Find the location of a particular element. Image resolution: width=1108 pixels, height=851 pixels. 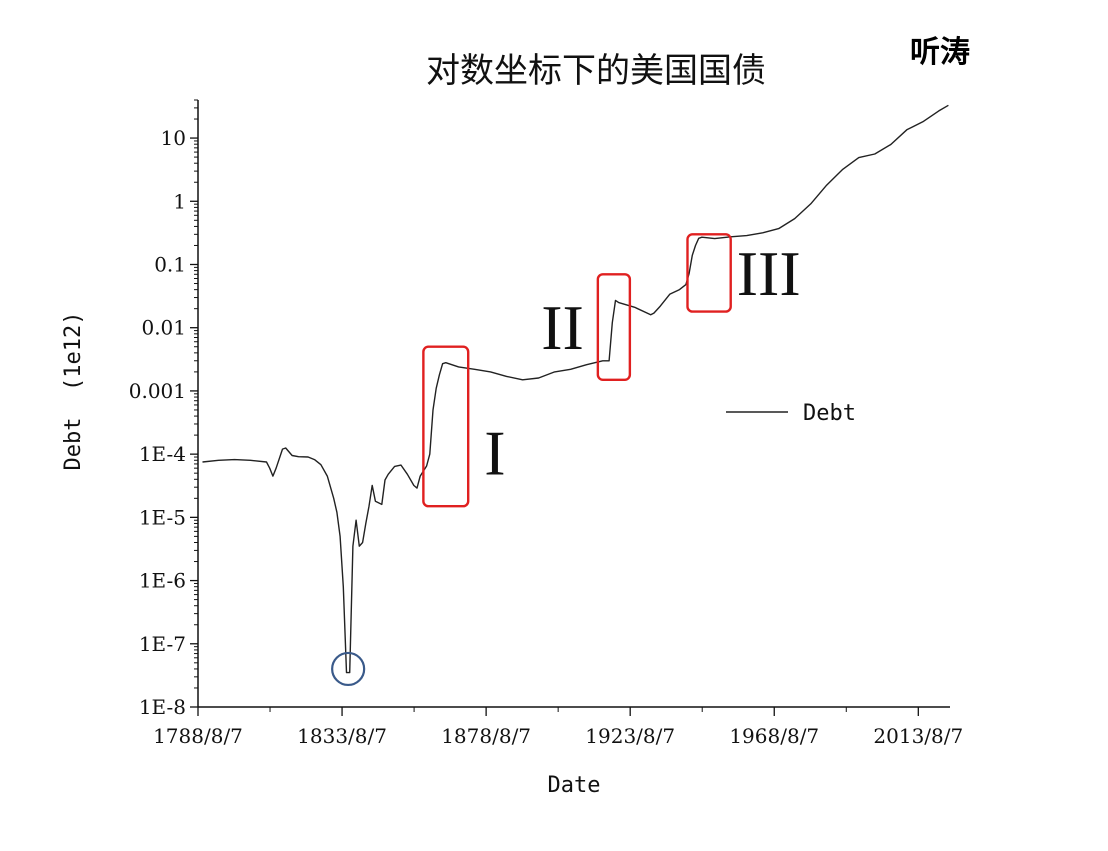

y-tick-label: 0.01 is located at coordinates (163, 328).